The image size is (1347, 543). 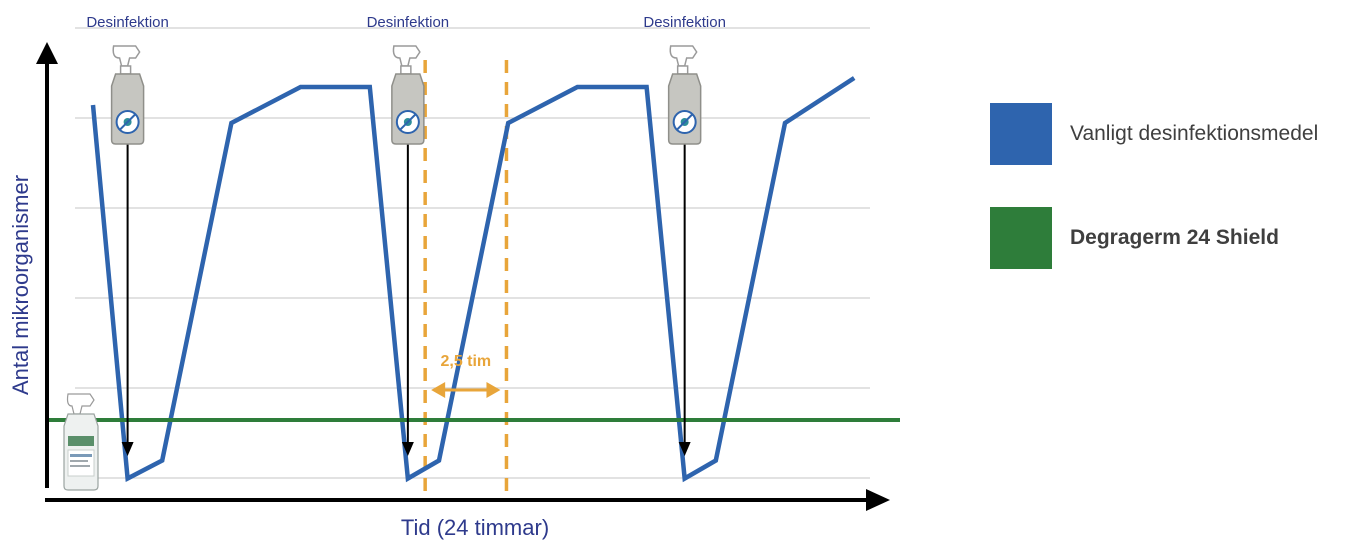 I want to click on x-axis-label: Tid (24 timmar), so click(x=475, y=527).